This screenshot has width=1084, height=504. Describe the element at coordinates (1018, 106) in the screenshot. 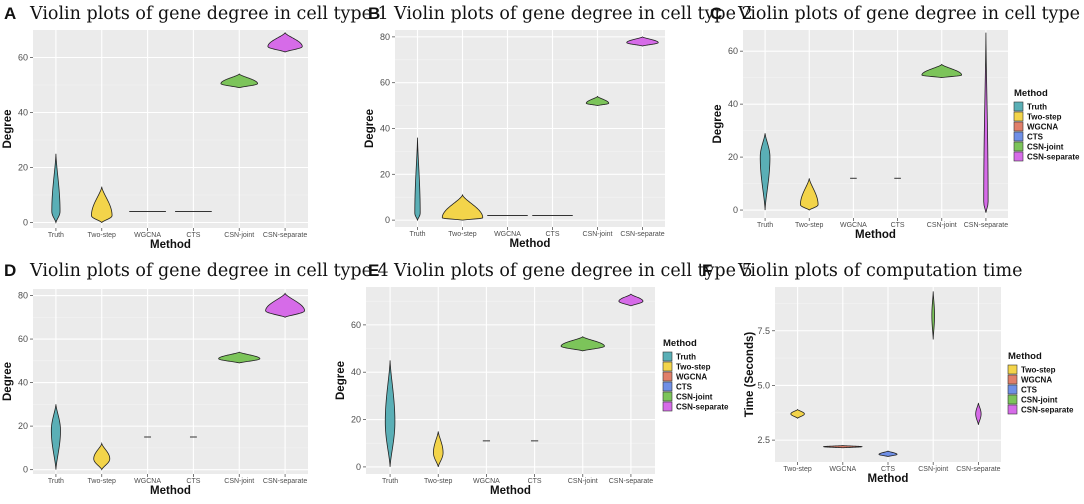

I see `legend-key-Truth` at that location.